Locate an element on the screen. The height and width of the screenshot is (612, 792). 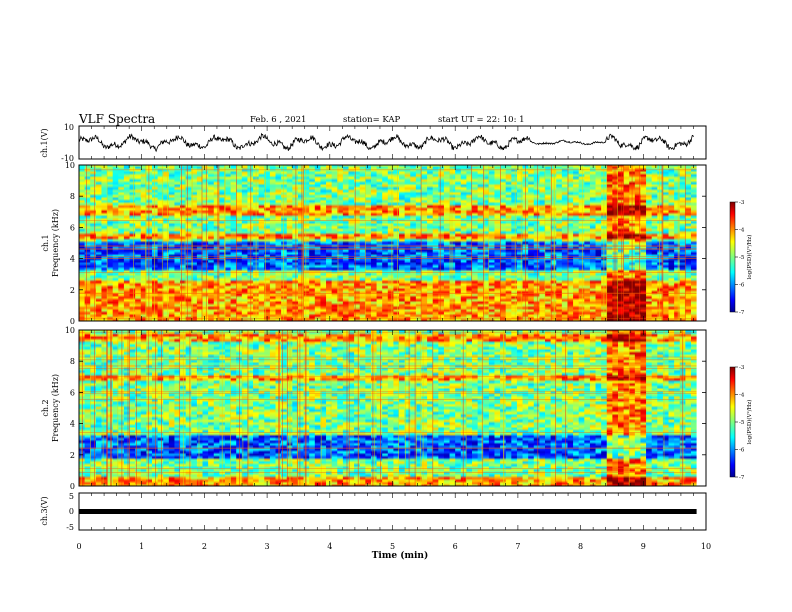
time-tick-label: 6 is located at coordinates (455, 546).